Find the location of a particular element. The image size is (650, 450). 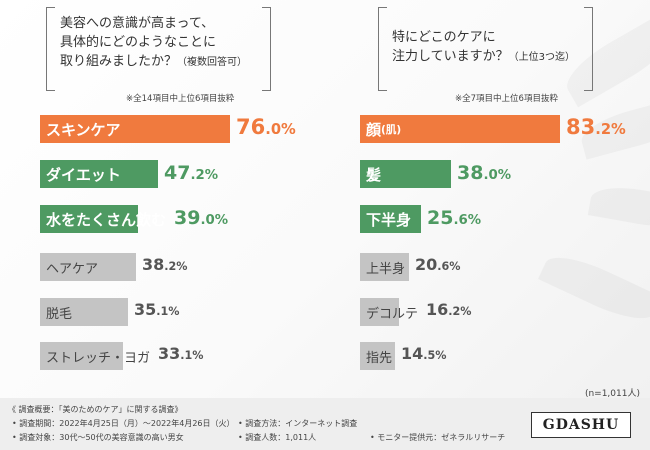

data-label-int: 47 is located at coordinates (177, 173).